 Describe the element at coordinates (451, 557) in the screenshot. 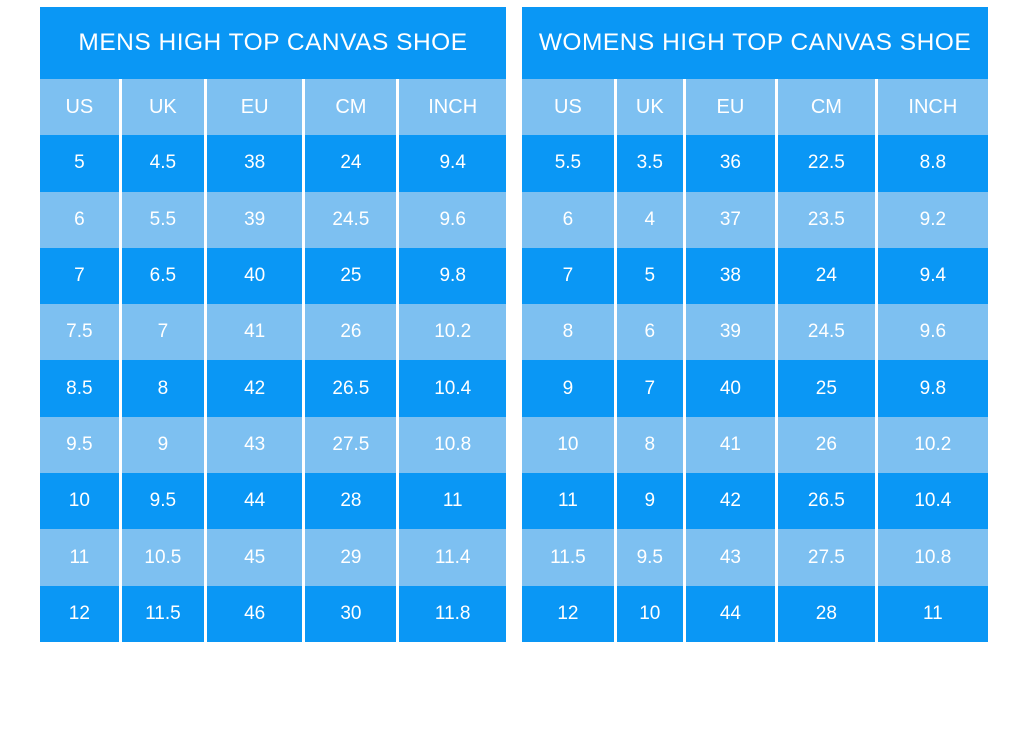

I see `size-cell: 11.4` at that location.